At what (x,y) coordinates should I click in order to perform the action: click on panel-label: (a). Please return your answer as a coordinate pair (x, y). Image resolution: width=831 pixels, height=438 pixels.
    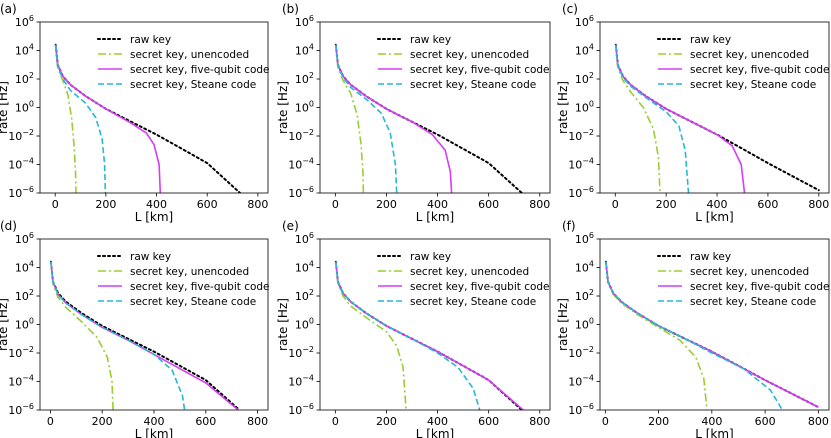
    Looking at the image, I should click on (8, 9).